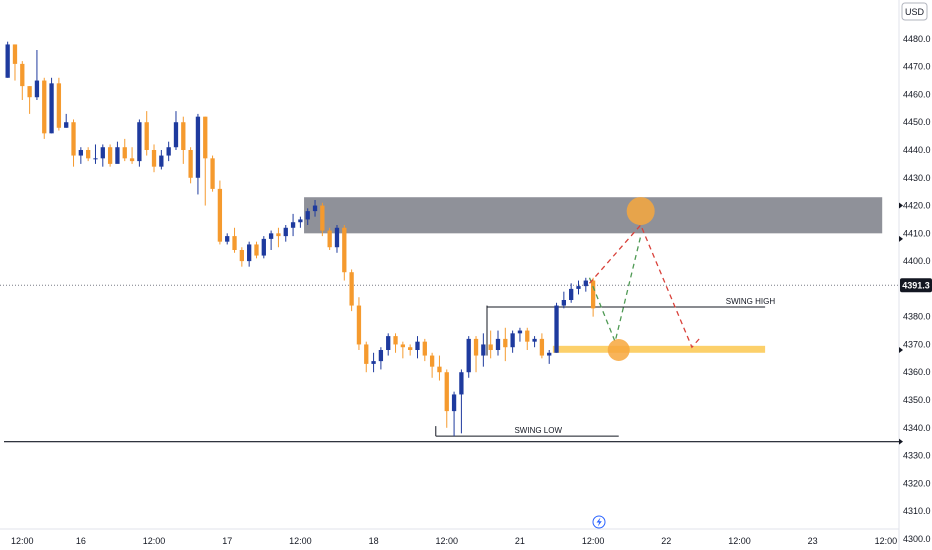 Image resolution: width=932 pixels, height=550 pixels. I want to click on swing-label-1: SWING LOW, so click(538, 430).